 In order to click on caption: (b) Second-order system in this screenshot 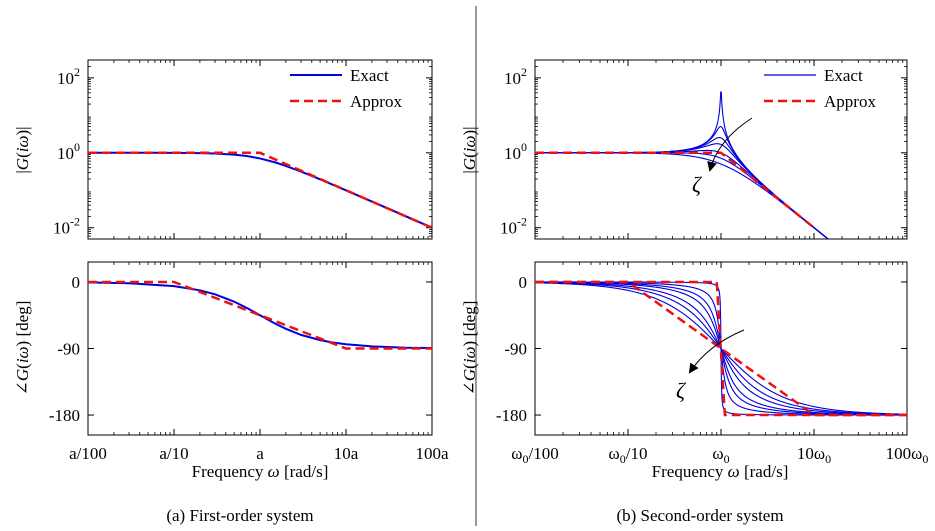, I will do `click(699, 515)`.